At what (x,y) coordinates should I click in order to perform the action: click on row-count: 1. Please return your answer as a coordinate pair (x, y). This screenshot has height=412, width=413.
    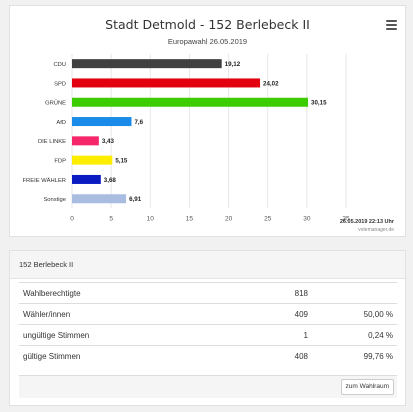
    Looking at the image, I should click on (274, 335).